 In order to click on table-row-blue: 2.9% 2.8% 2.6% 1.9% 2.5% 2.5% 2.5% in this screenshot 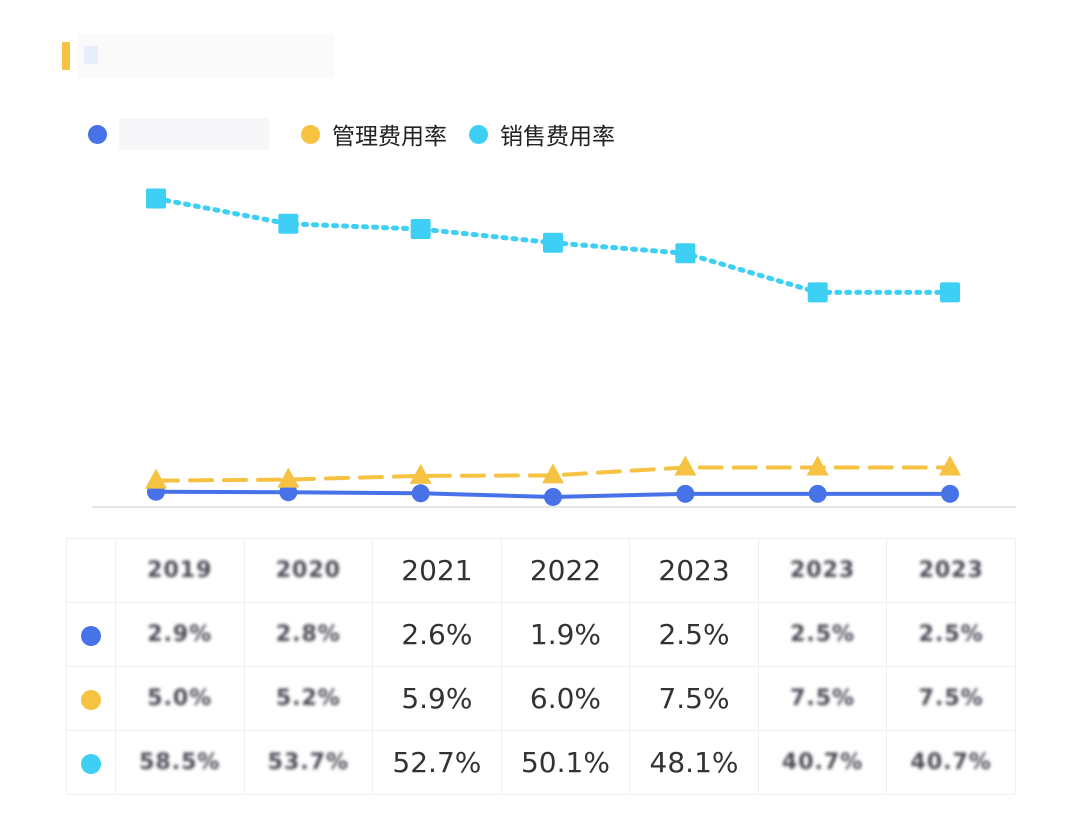, I will do `click(541, 634)`.